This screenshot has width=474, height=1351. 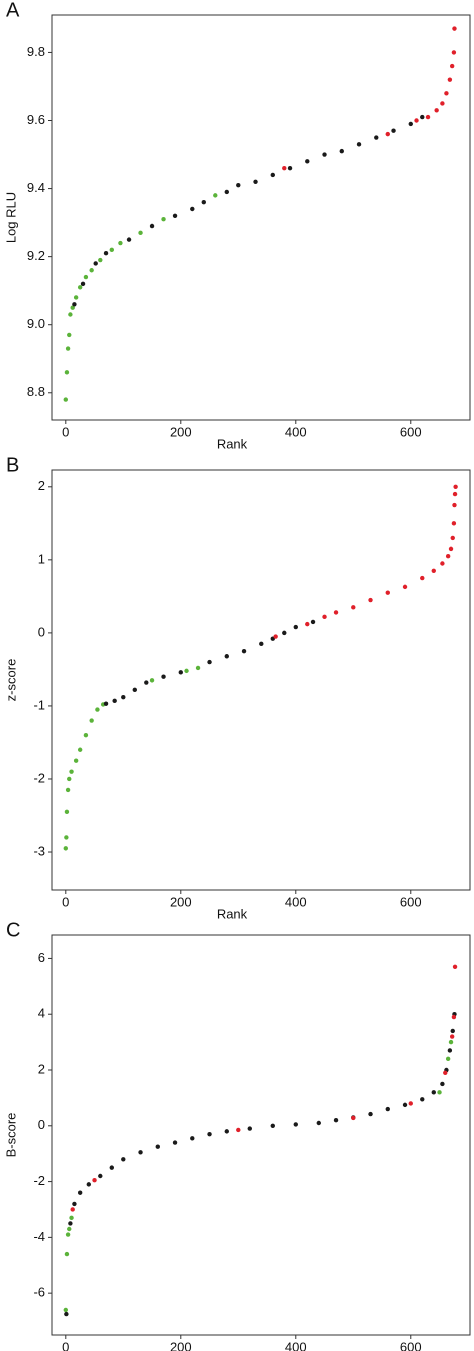 I want to click on y-tick-label: -6, so click(x=39, y=1292).